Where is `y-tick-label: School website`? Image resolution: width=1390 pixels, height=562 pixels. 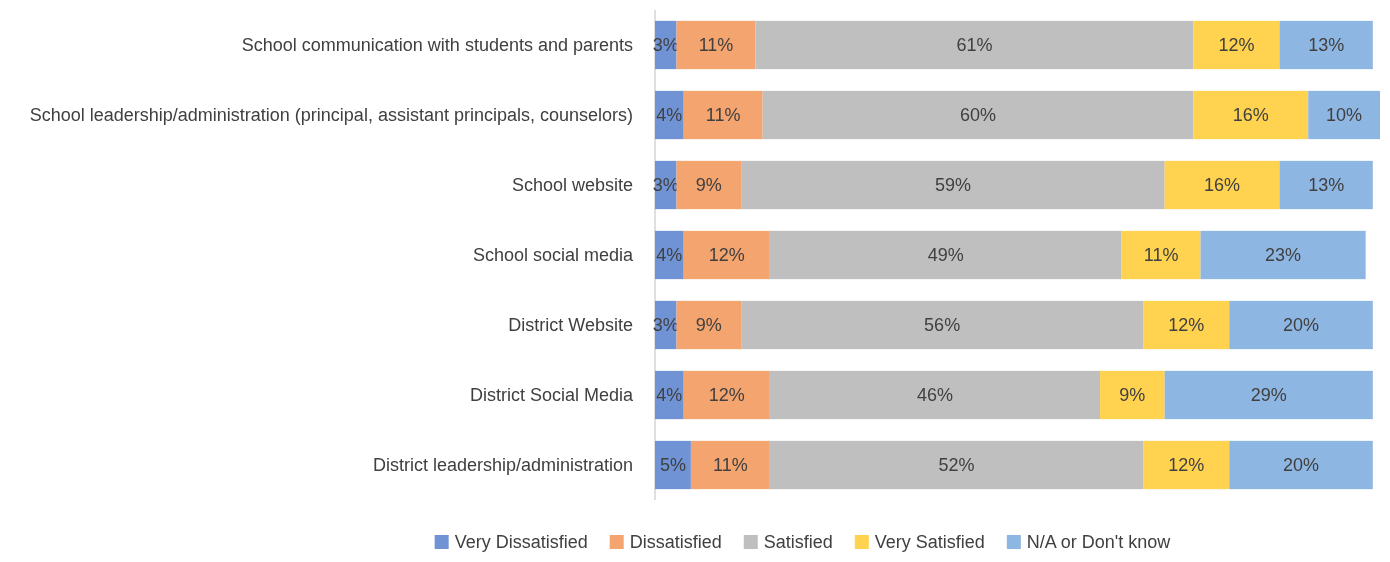
y-tick-label: School website is located at coordinates (572, 185).